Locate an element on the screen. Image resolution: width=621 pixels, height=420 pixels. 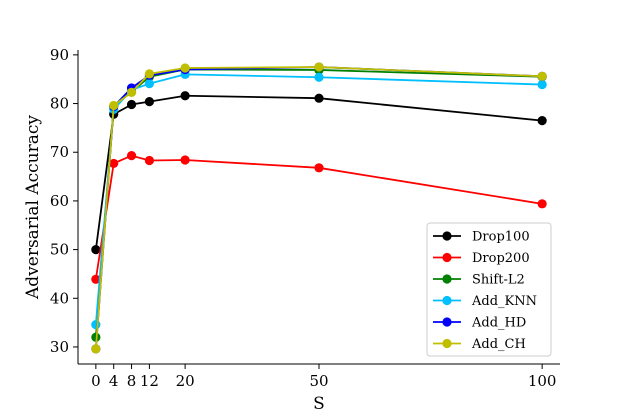
legend-label: Add_HD is located at coordinates (498, 323).